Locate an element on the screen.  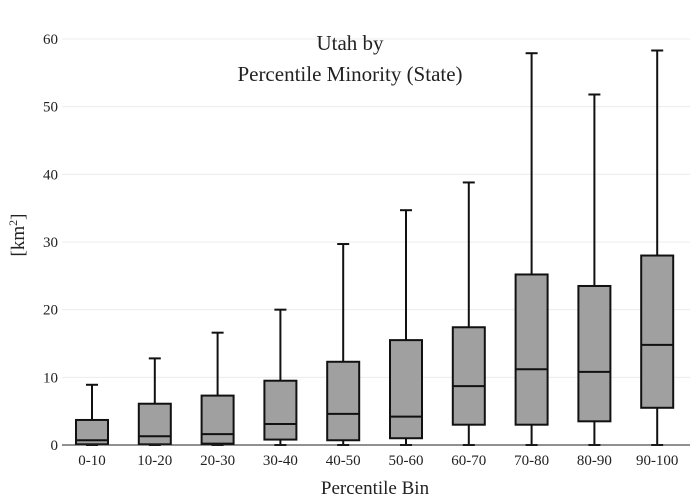
y-axis-title-base: [km is located at coordinates (18, 241).